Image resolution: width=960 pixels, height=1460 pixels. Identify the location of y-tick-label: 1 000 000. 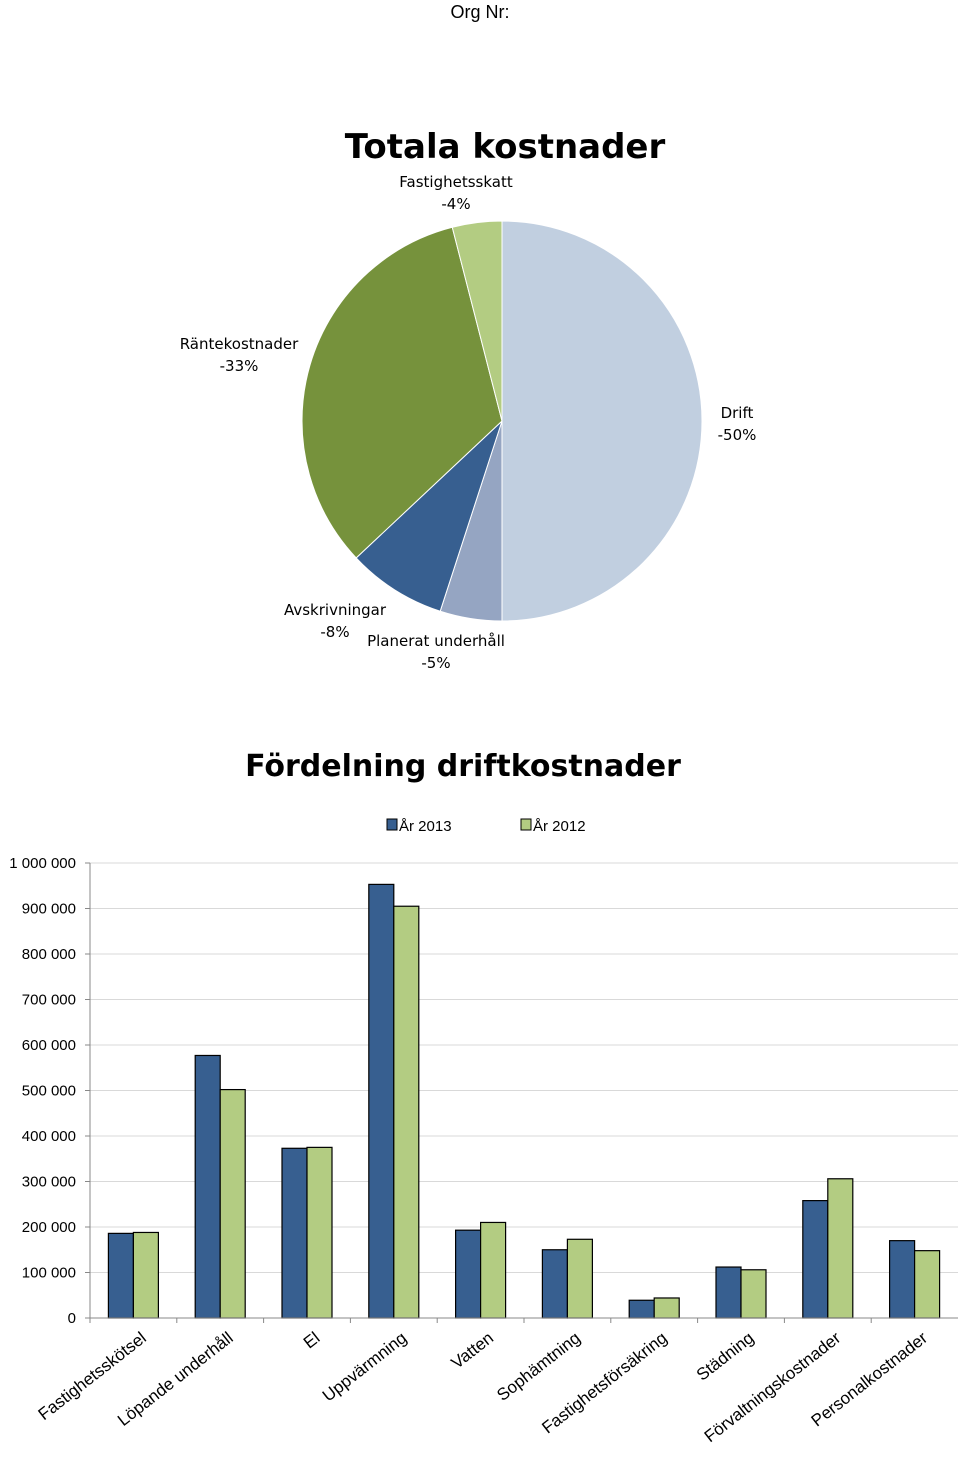
(42, 863).